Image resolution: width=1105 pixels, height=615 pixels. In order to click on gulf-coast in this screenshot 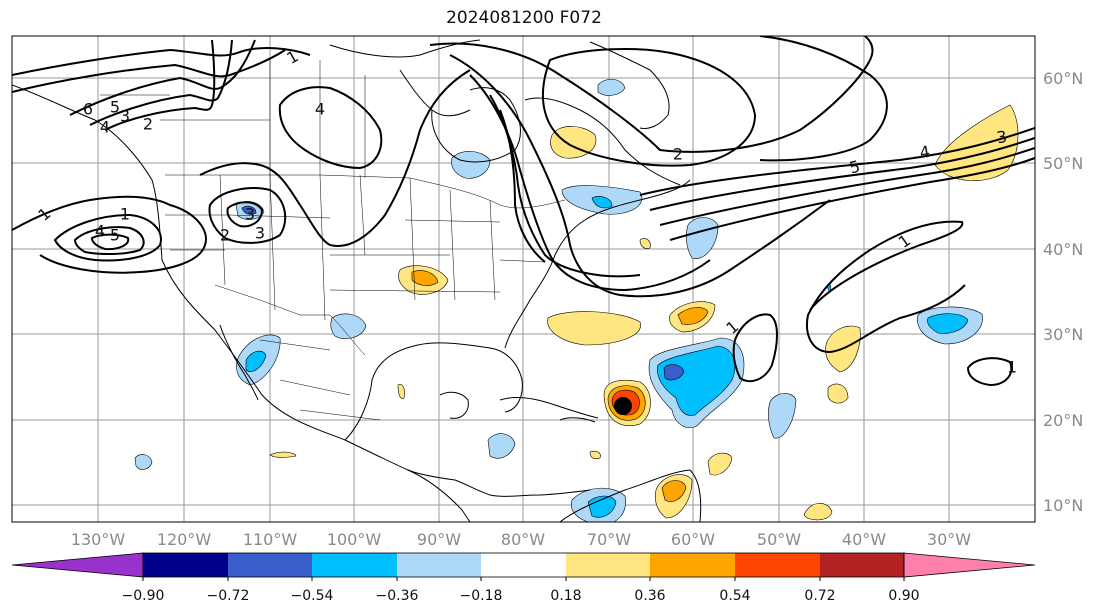, I will do `click(433, 391)`.